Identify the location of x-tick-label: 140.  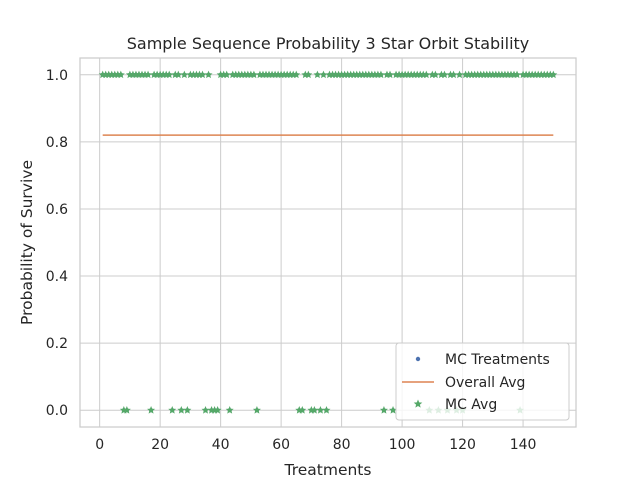
(523, 445).